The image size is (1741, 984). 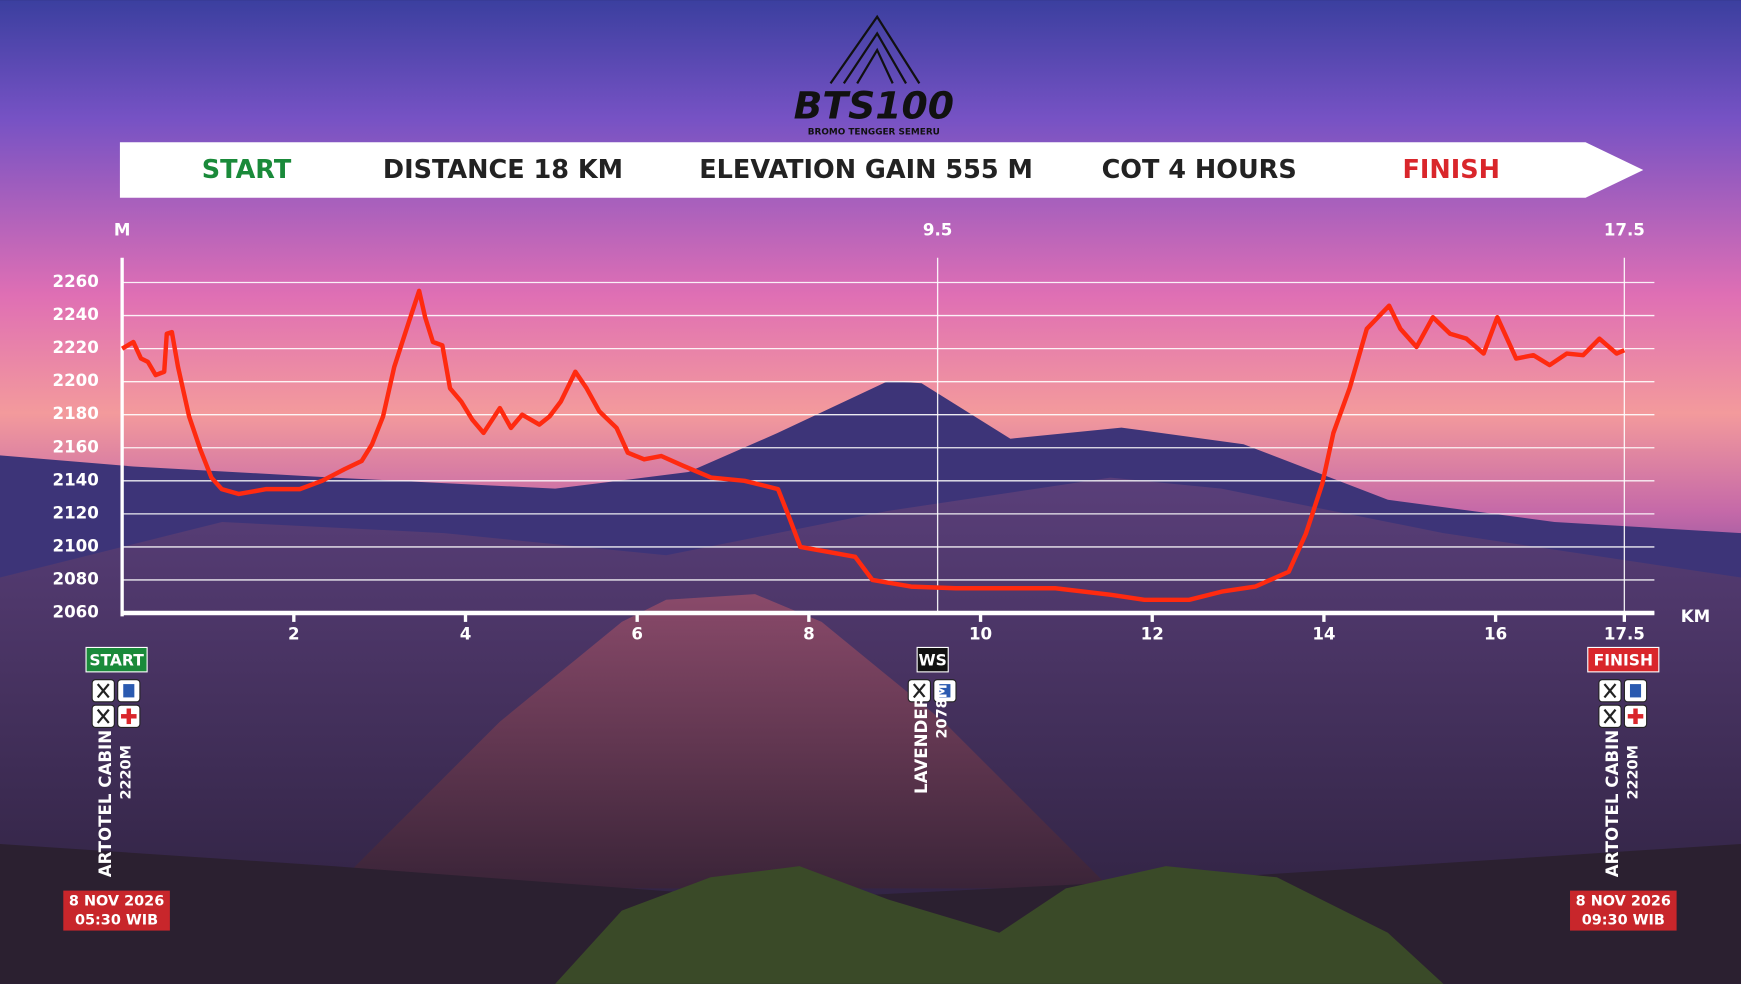 I want to click on station-badge-text: START, so click(x=116, y=660).